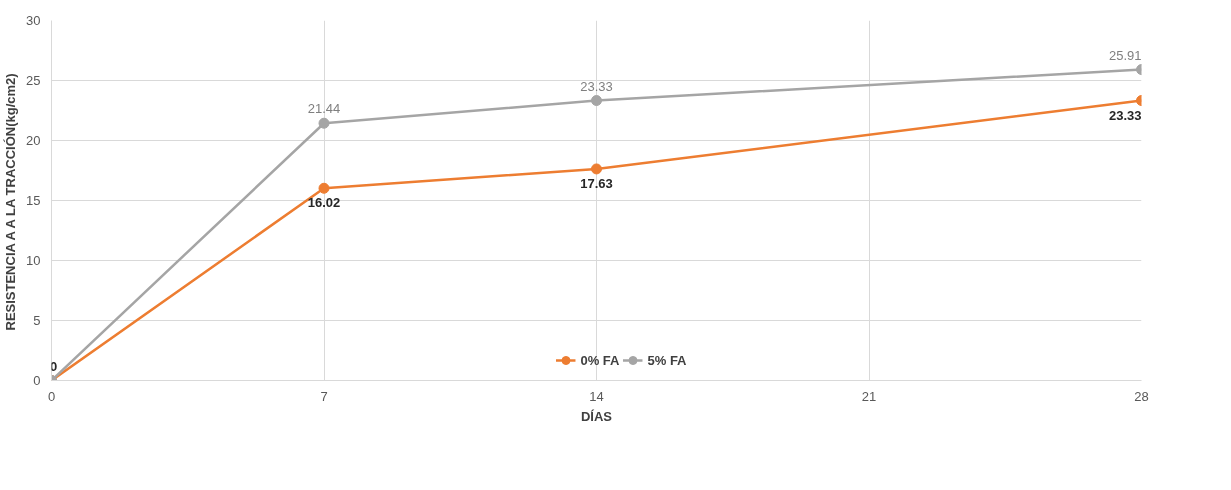 The width and height of the screenshot is (1231, 490). What do you see at coordinates (324, 203) in the screenshot?
I see `data-label: 16.02` at bounding box center [324, 203].